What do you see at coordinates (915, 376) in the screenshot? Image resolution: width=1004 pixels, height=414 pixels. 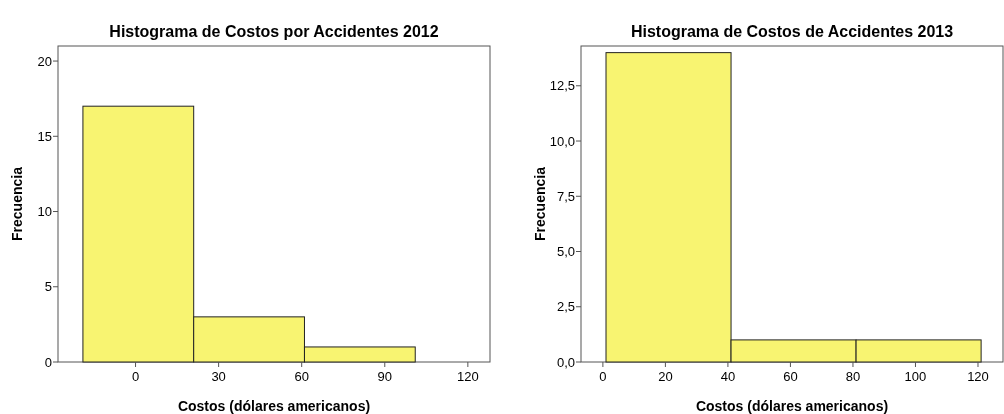 I see `x-tick-label: 100` at bounding box center [915, 376].